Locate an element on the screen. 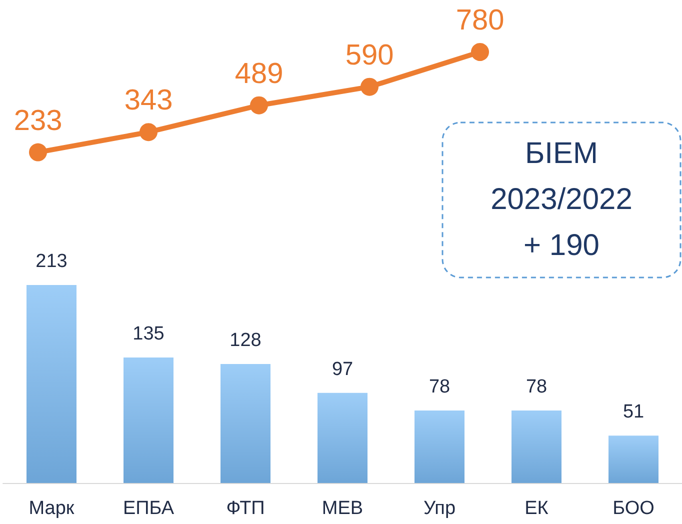  data-label: 213 is located at coordinates (52, 261).